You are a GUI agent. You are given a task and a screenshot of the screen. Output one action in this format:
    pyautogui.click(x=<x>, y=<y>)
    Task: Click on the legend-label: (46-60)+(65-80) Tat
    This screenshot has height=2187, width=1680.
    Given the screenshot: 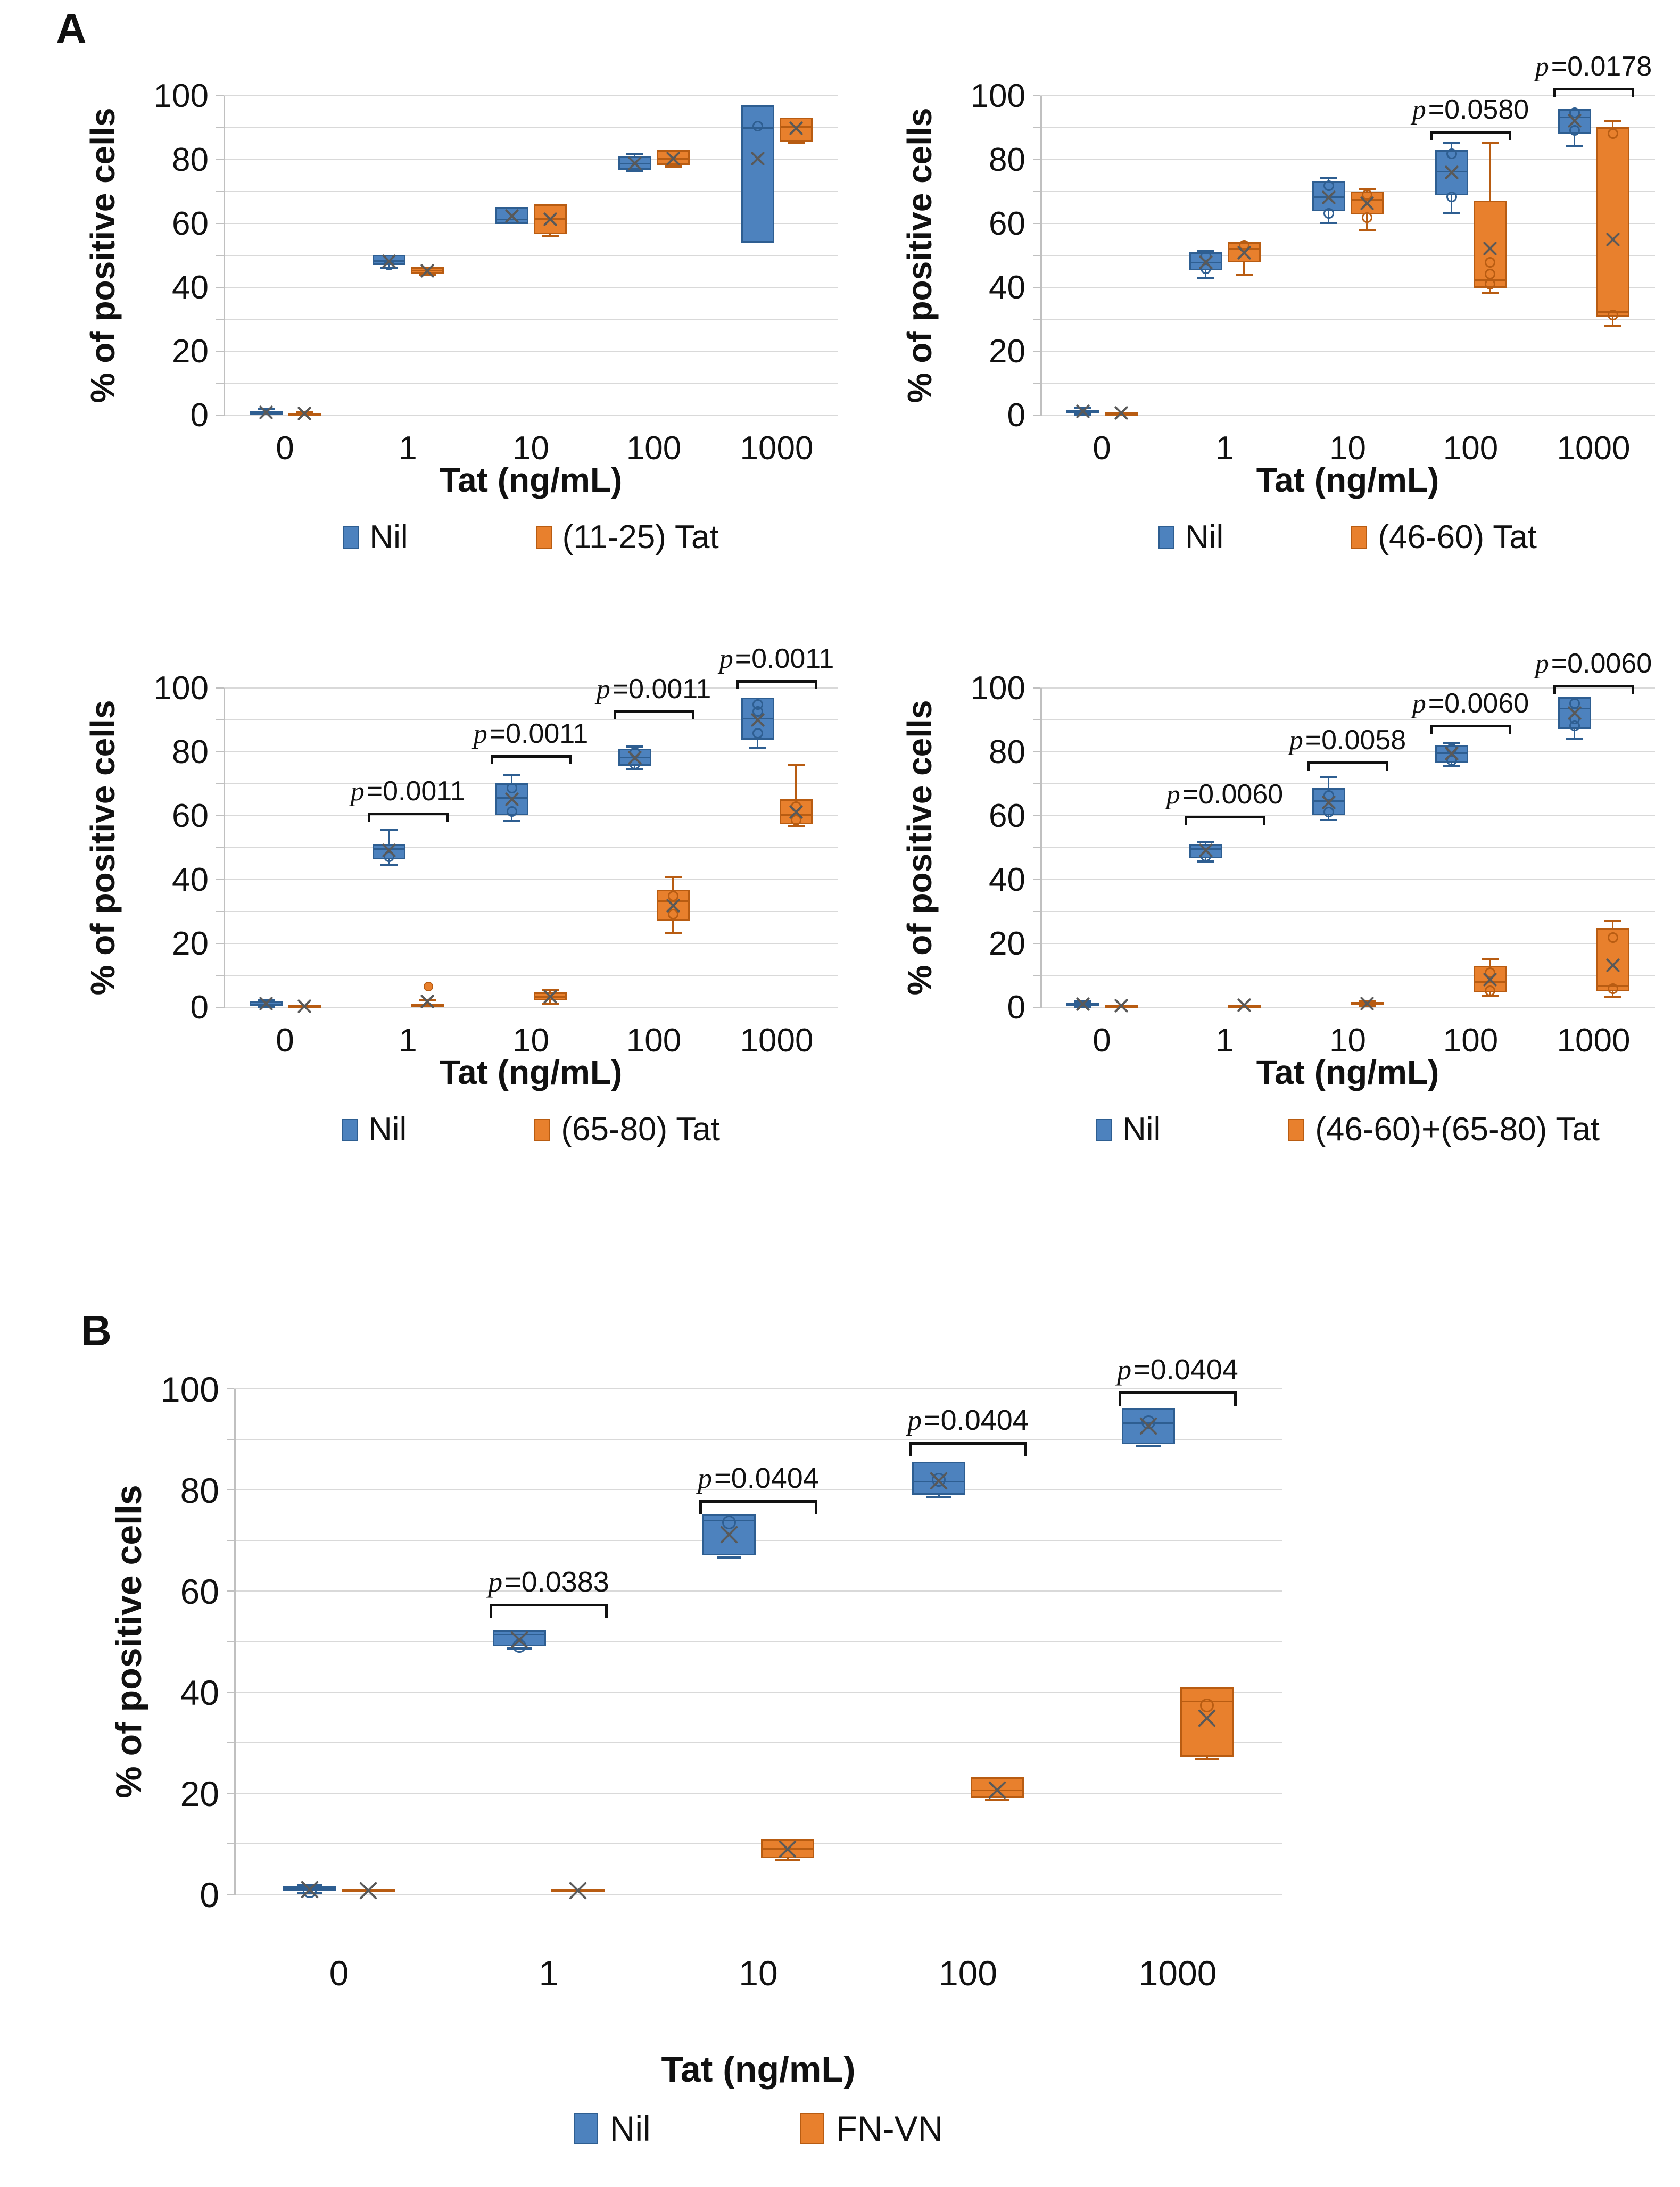 What is the action you would take?
    pyautogui.click(x=1457, y=1130)
    